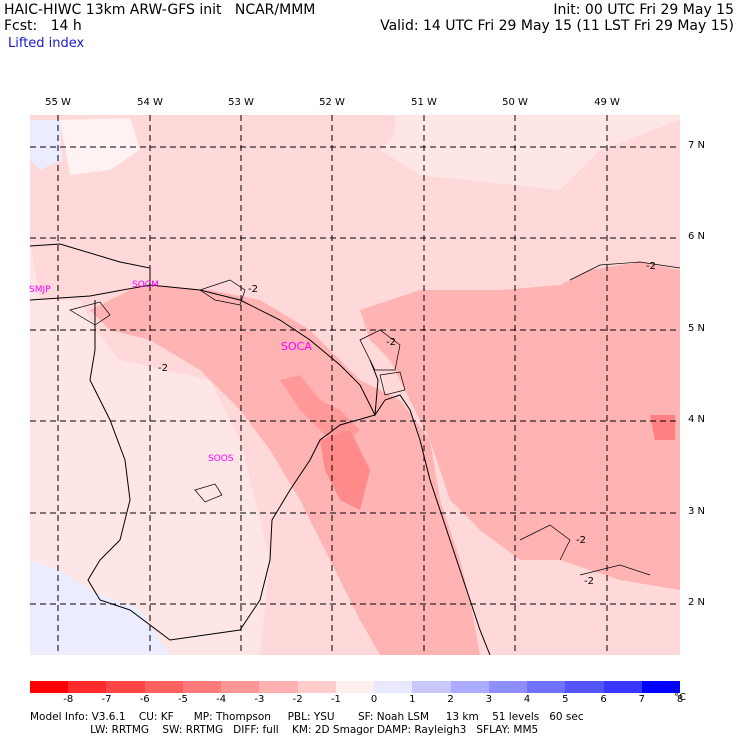  What do you see at coordinates (565, 699) in the screenshot?
I see `colorbar-tick-label: 5` at bounding box center [565, 699].